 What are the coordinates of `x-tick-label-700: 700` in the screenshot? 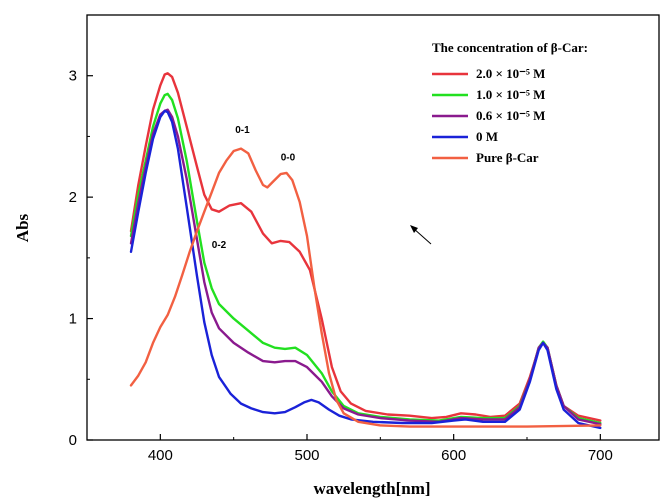 It's located at (600, 455).